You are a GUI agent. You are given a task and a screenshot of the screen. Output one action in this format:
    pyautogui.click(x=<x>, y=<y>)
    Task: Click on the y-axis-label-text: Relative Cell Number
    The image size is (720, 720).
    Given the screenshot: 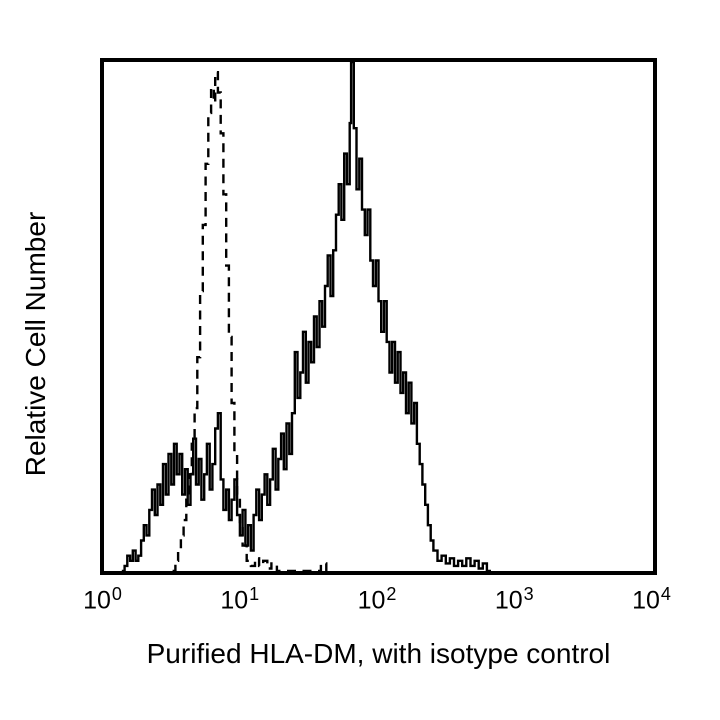 What is the action you would take?
    pyautogui.click(x=35, y=344)
    